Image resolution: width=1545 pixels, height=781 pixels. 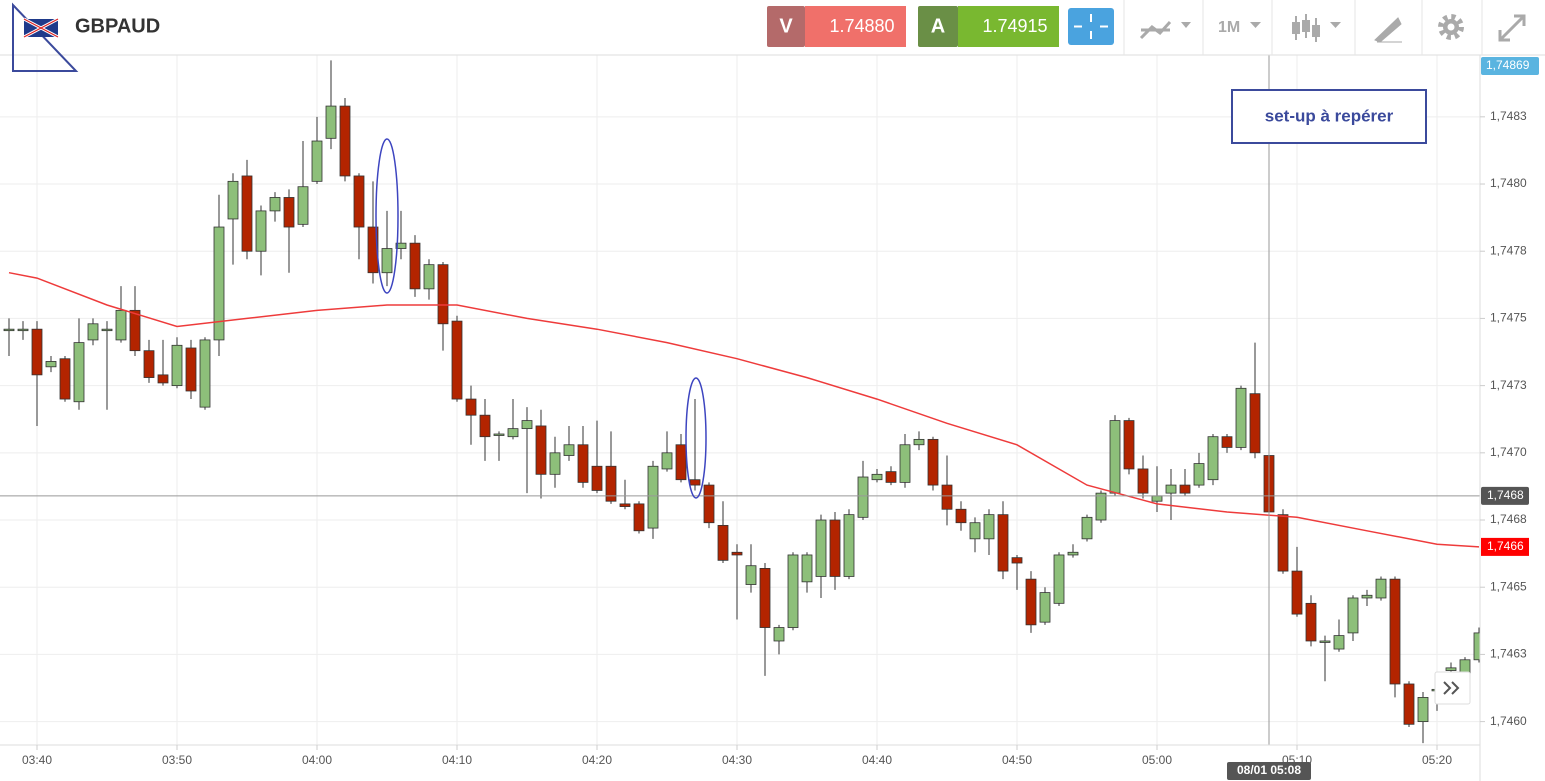 I want to click on y-tick-label: 1,7483, so click(x=1508, y=116).